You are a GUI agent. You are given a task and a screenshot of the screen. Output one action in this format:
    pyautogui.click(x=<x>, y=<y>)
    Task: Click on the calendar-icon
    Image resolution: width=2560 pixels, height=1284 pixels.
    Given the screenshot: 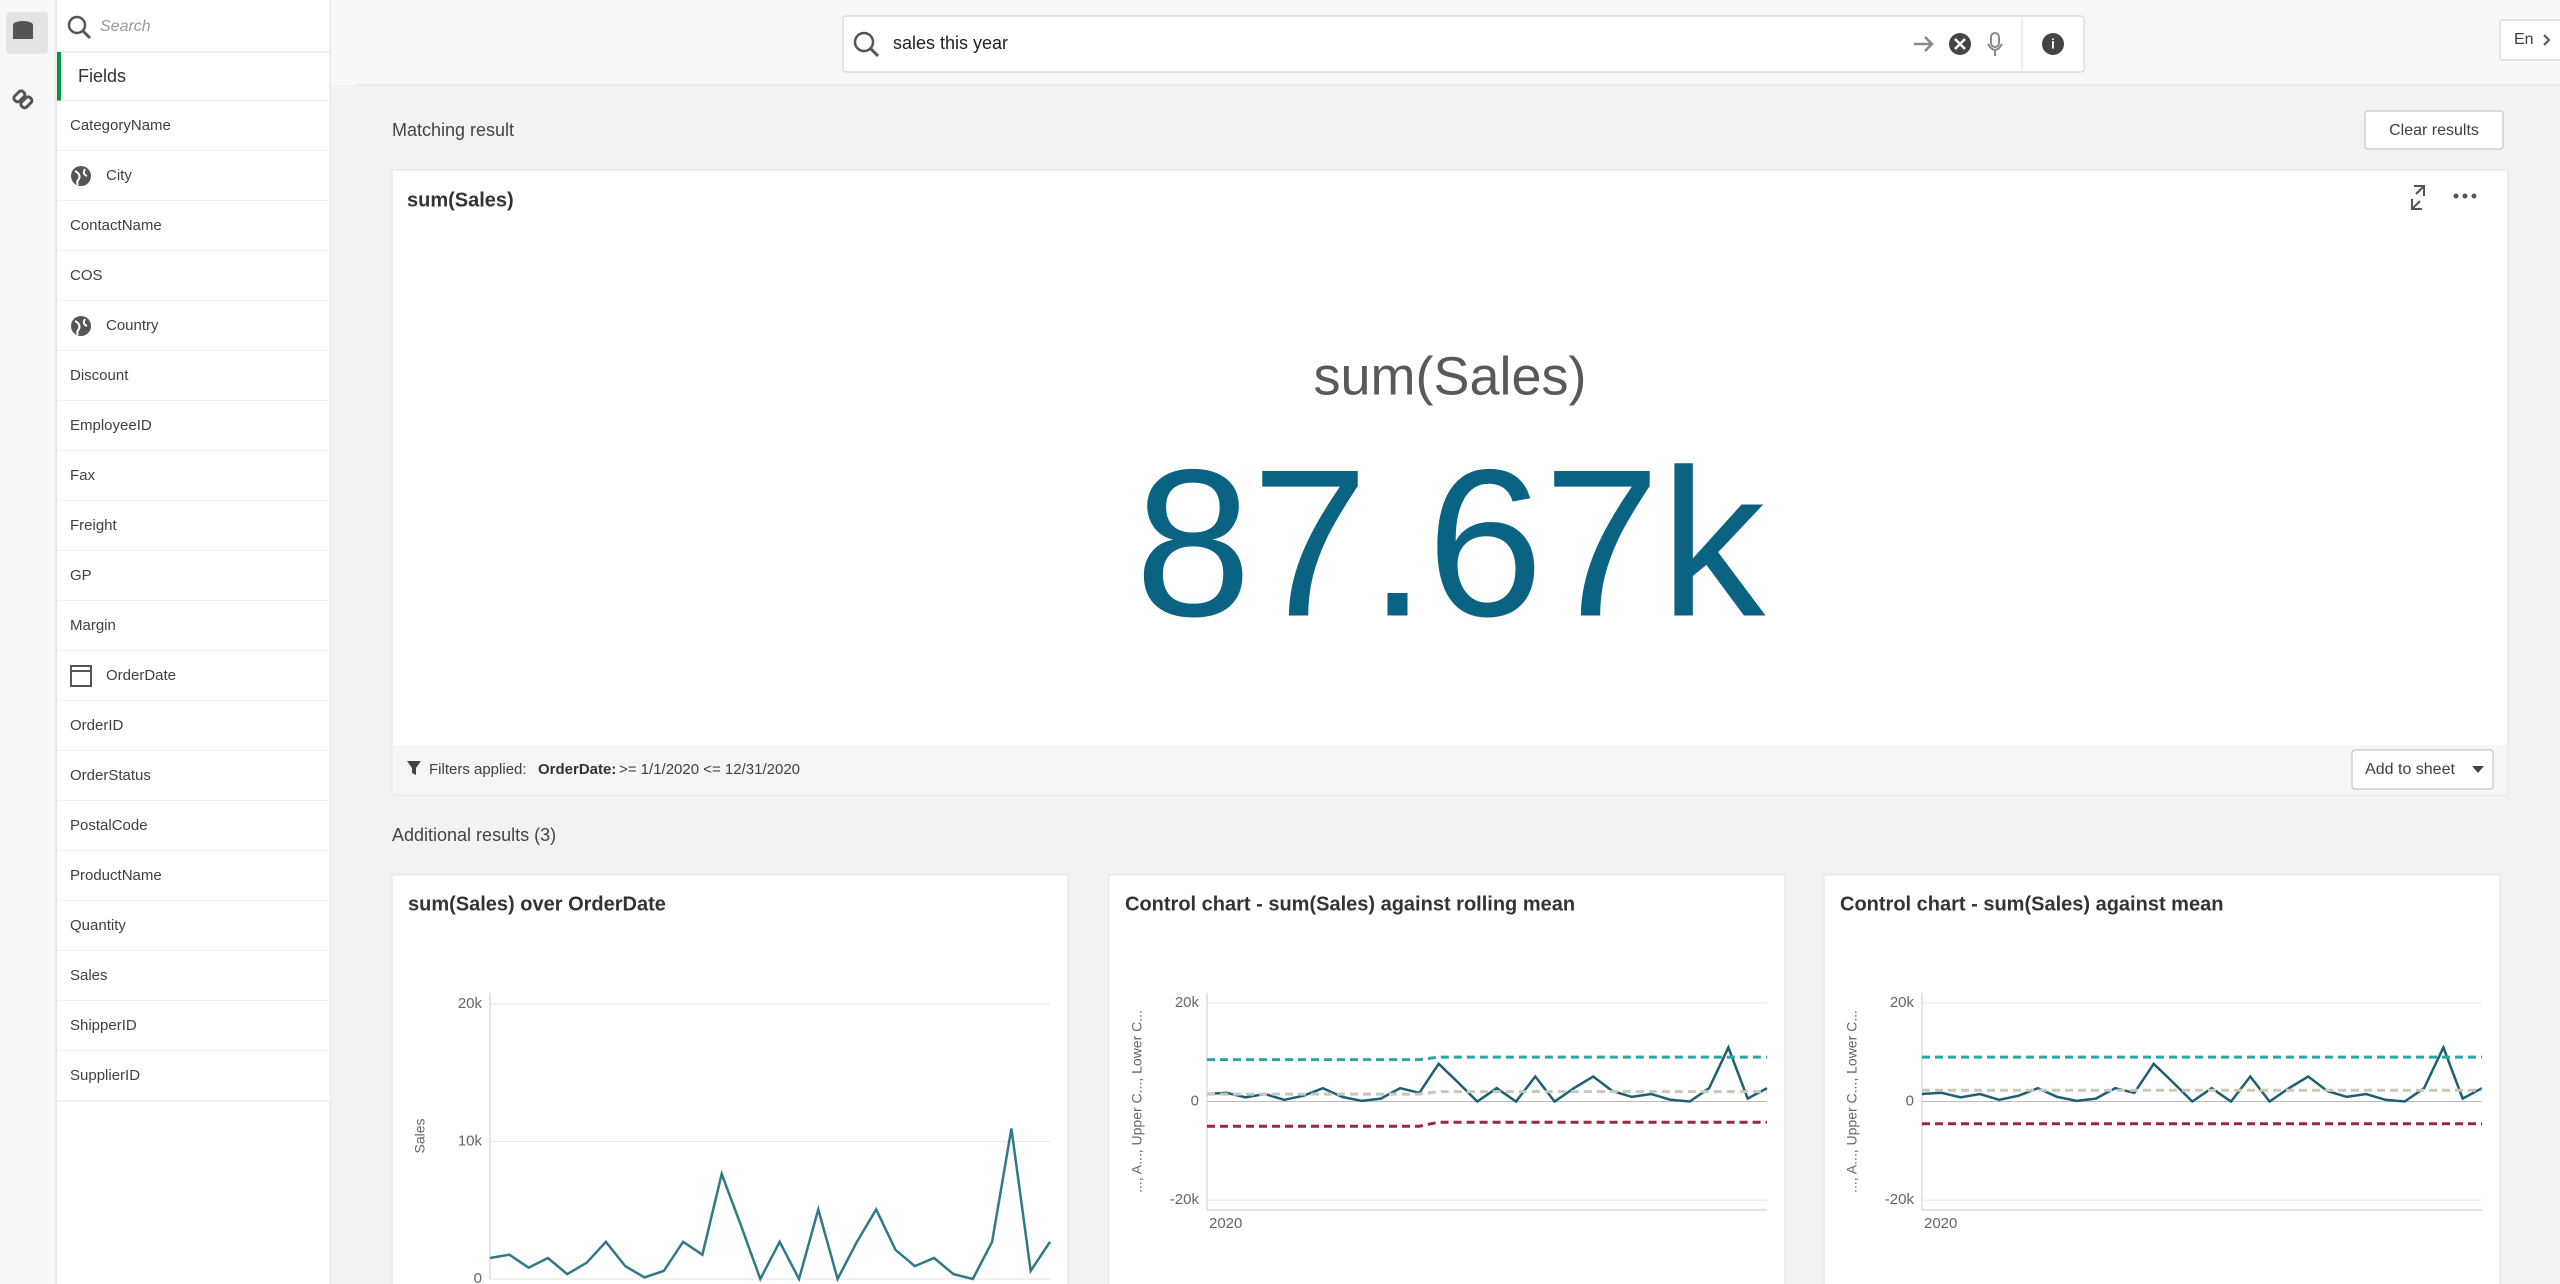 What is the action you would take?
    pyautogui.click(x=81, y=676)
    